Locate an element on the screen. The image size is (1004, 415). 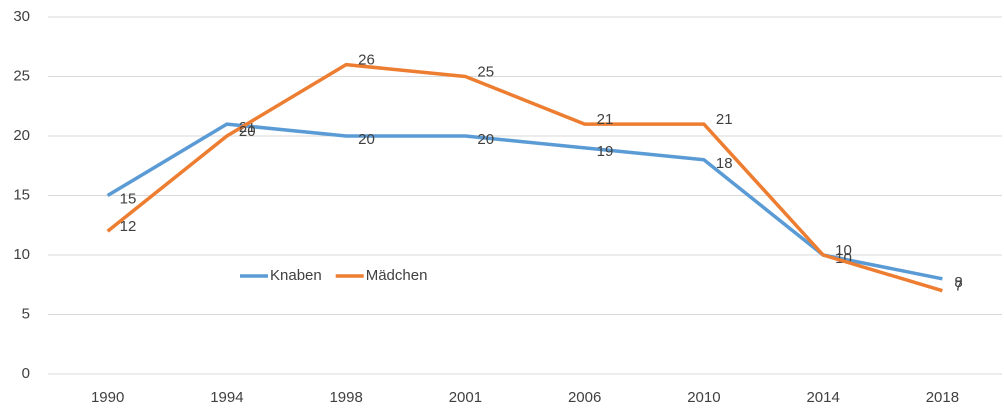
legend-label: Knaben is located at coordinates (296, 275).